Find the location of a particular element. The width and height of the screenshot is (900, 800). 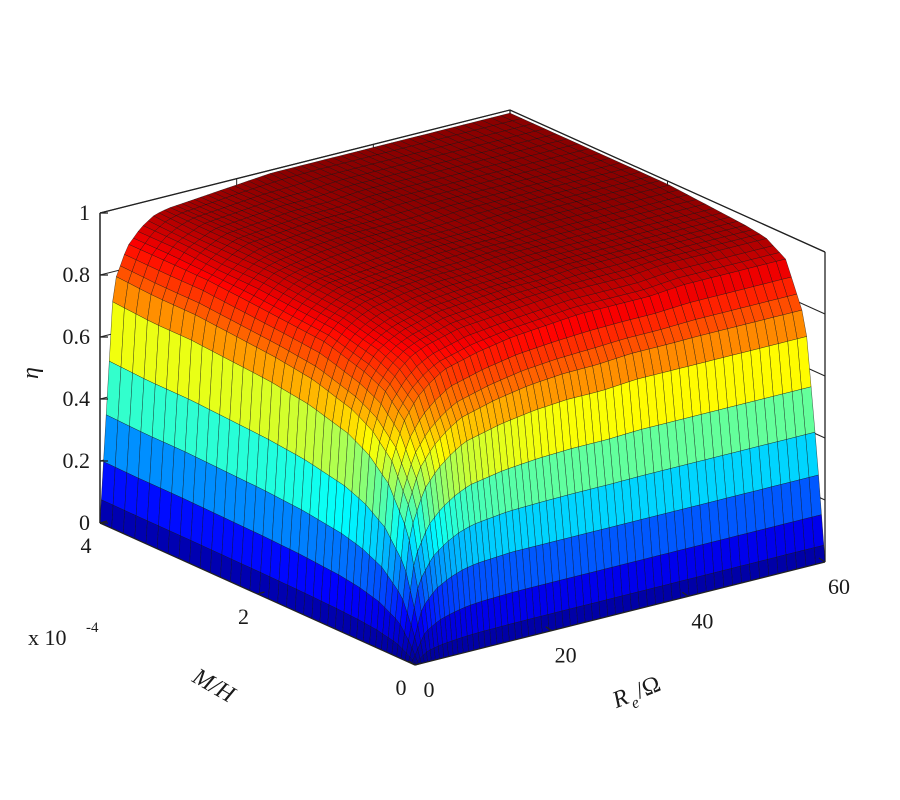

y-tick-label: 0 is located at coordinates (401, 687).